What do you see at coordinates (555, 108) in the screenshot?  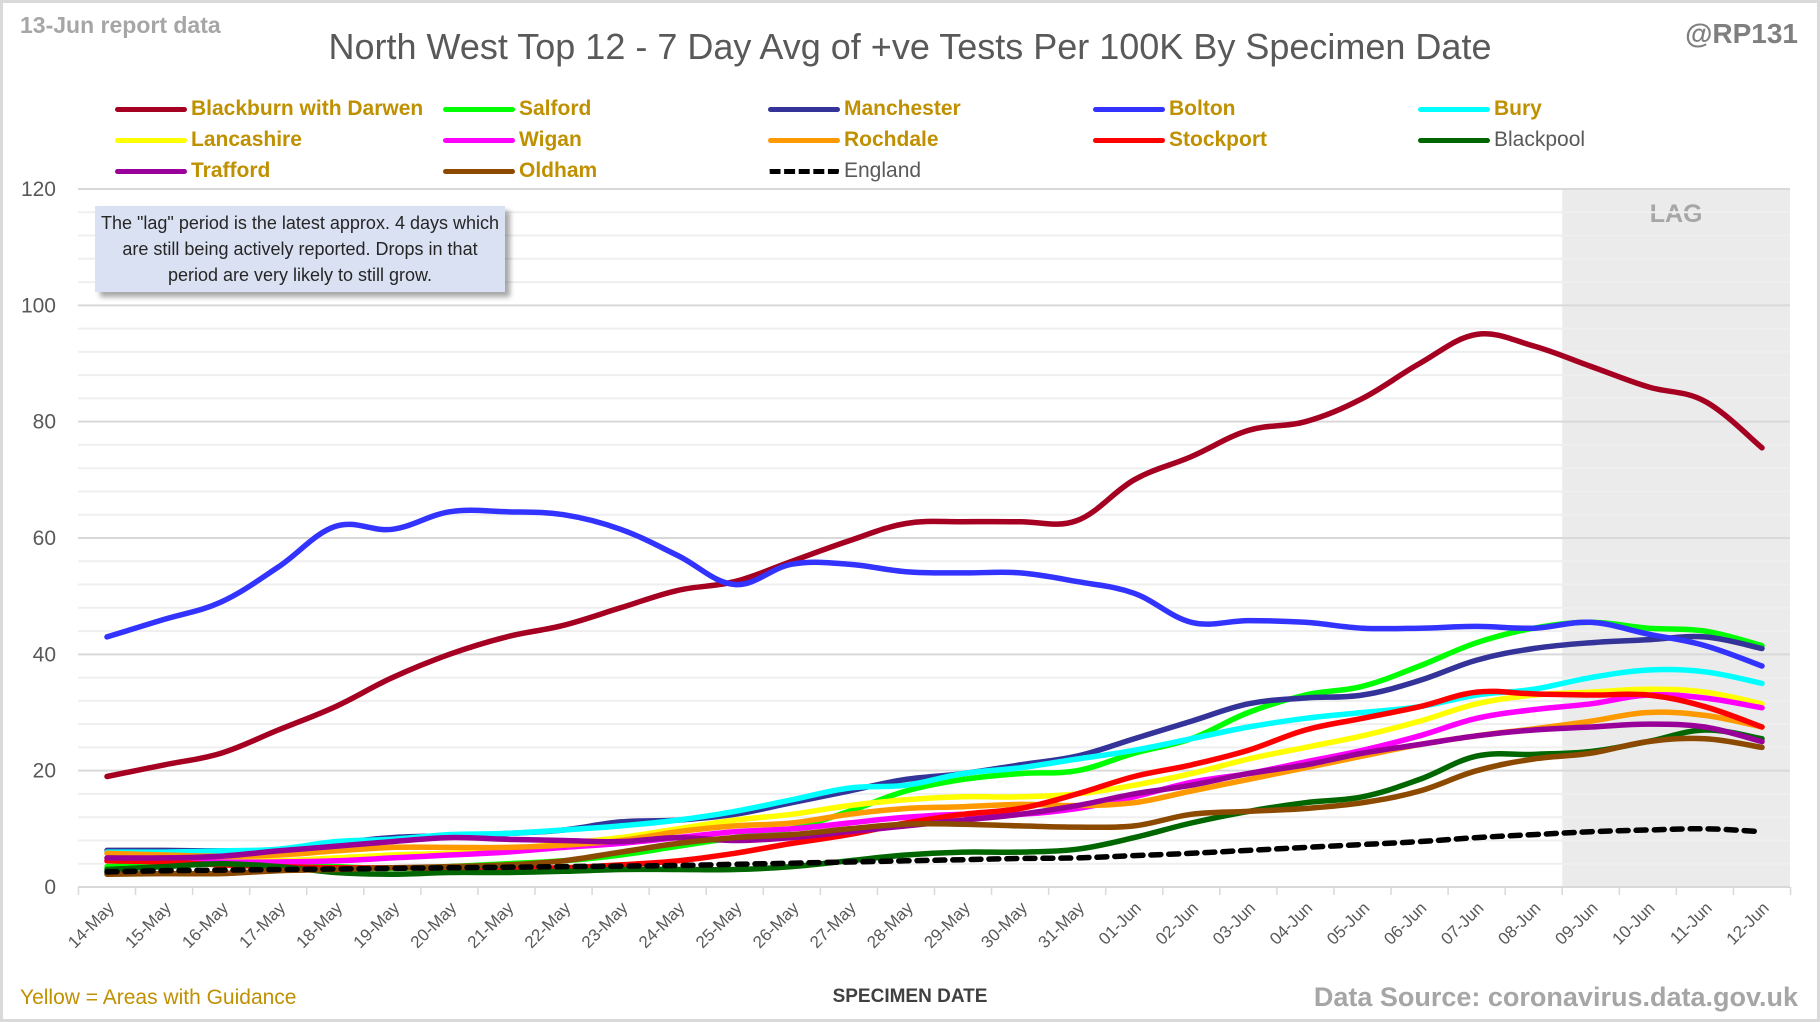 I see `legend-label: Salford` at bounding box center [555, 108].